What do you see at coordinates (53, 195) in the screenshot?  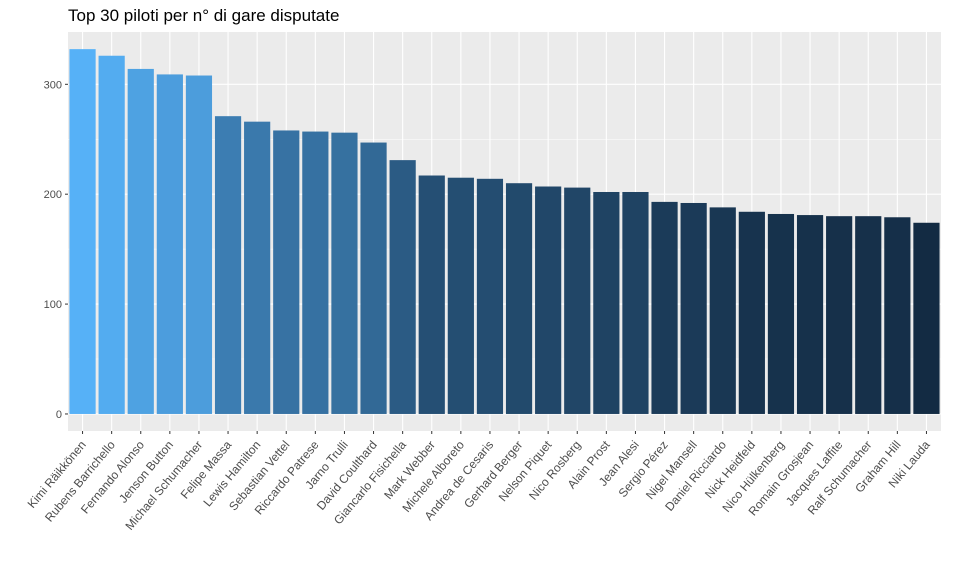 I see `y-tick-label: 200` at bounding box center [53, 195].